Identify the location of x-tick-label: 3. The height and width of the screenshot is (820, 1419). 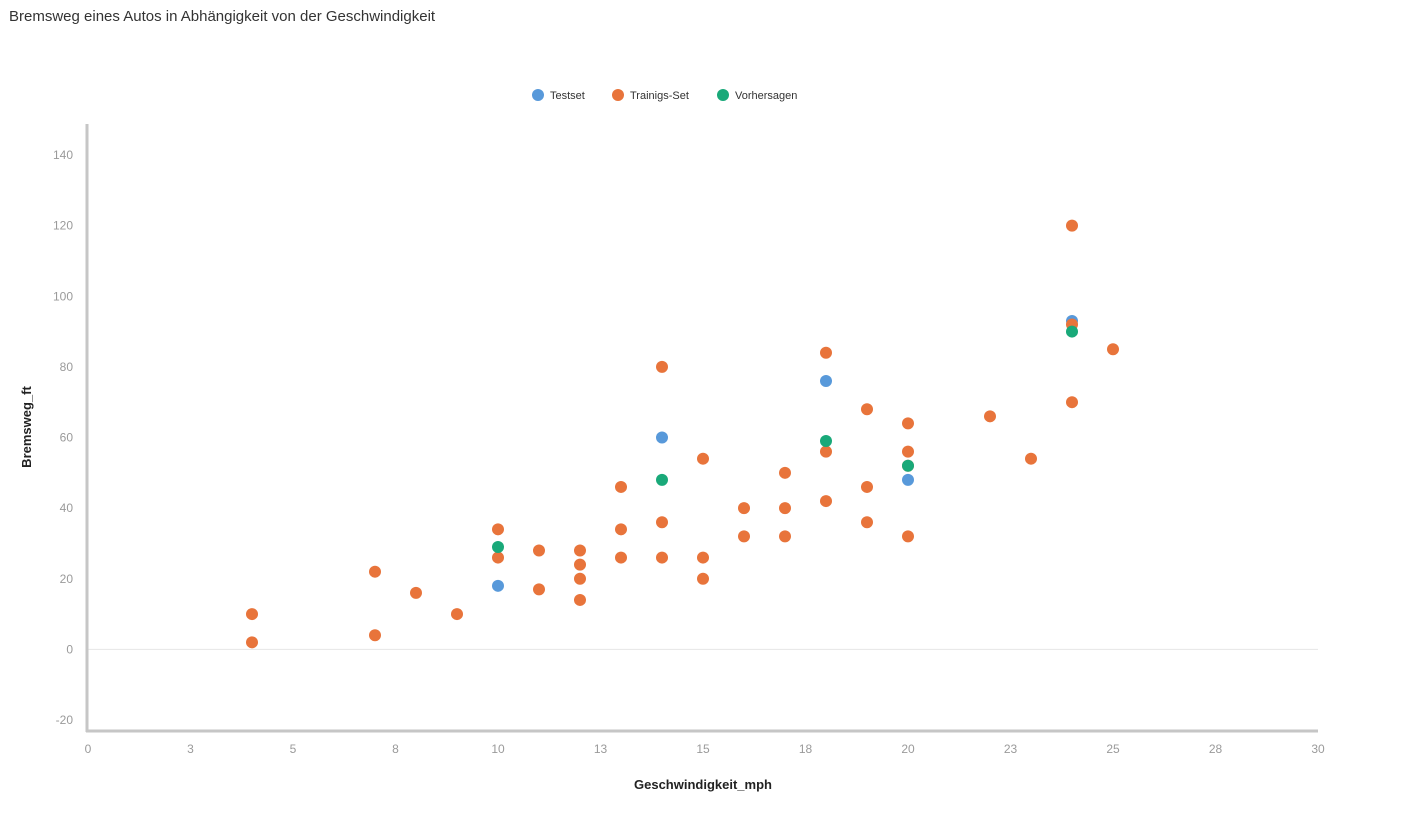
(190, 749).